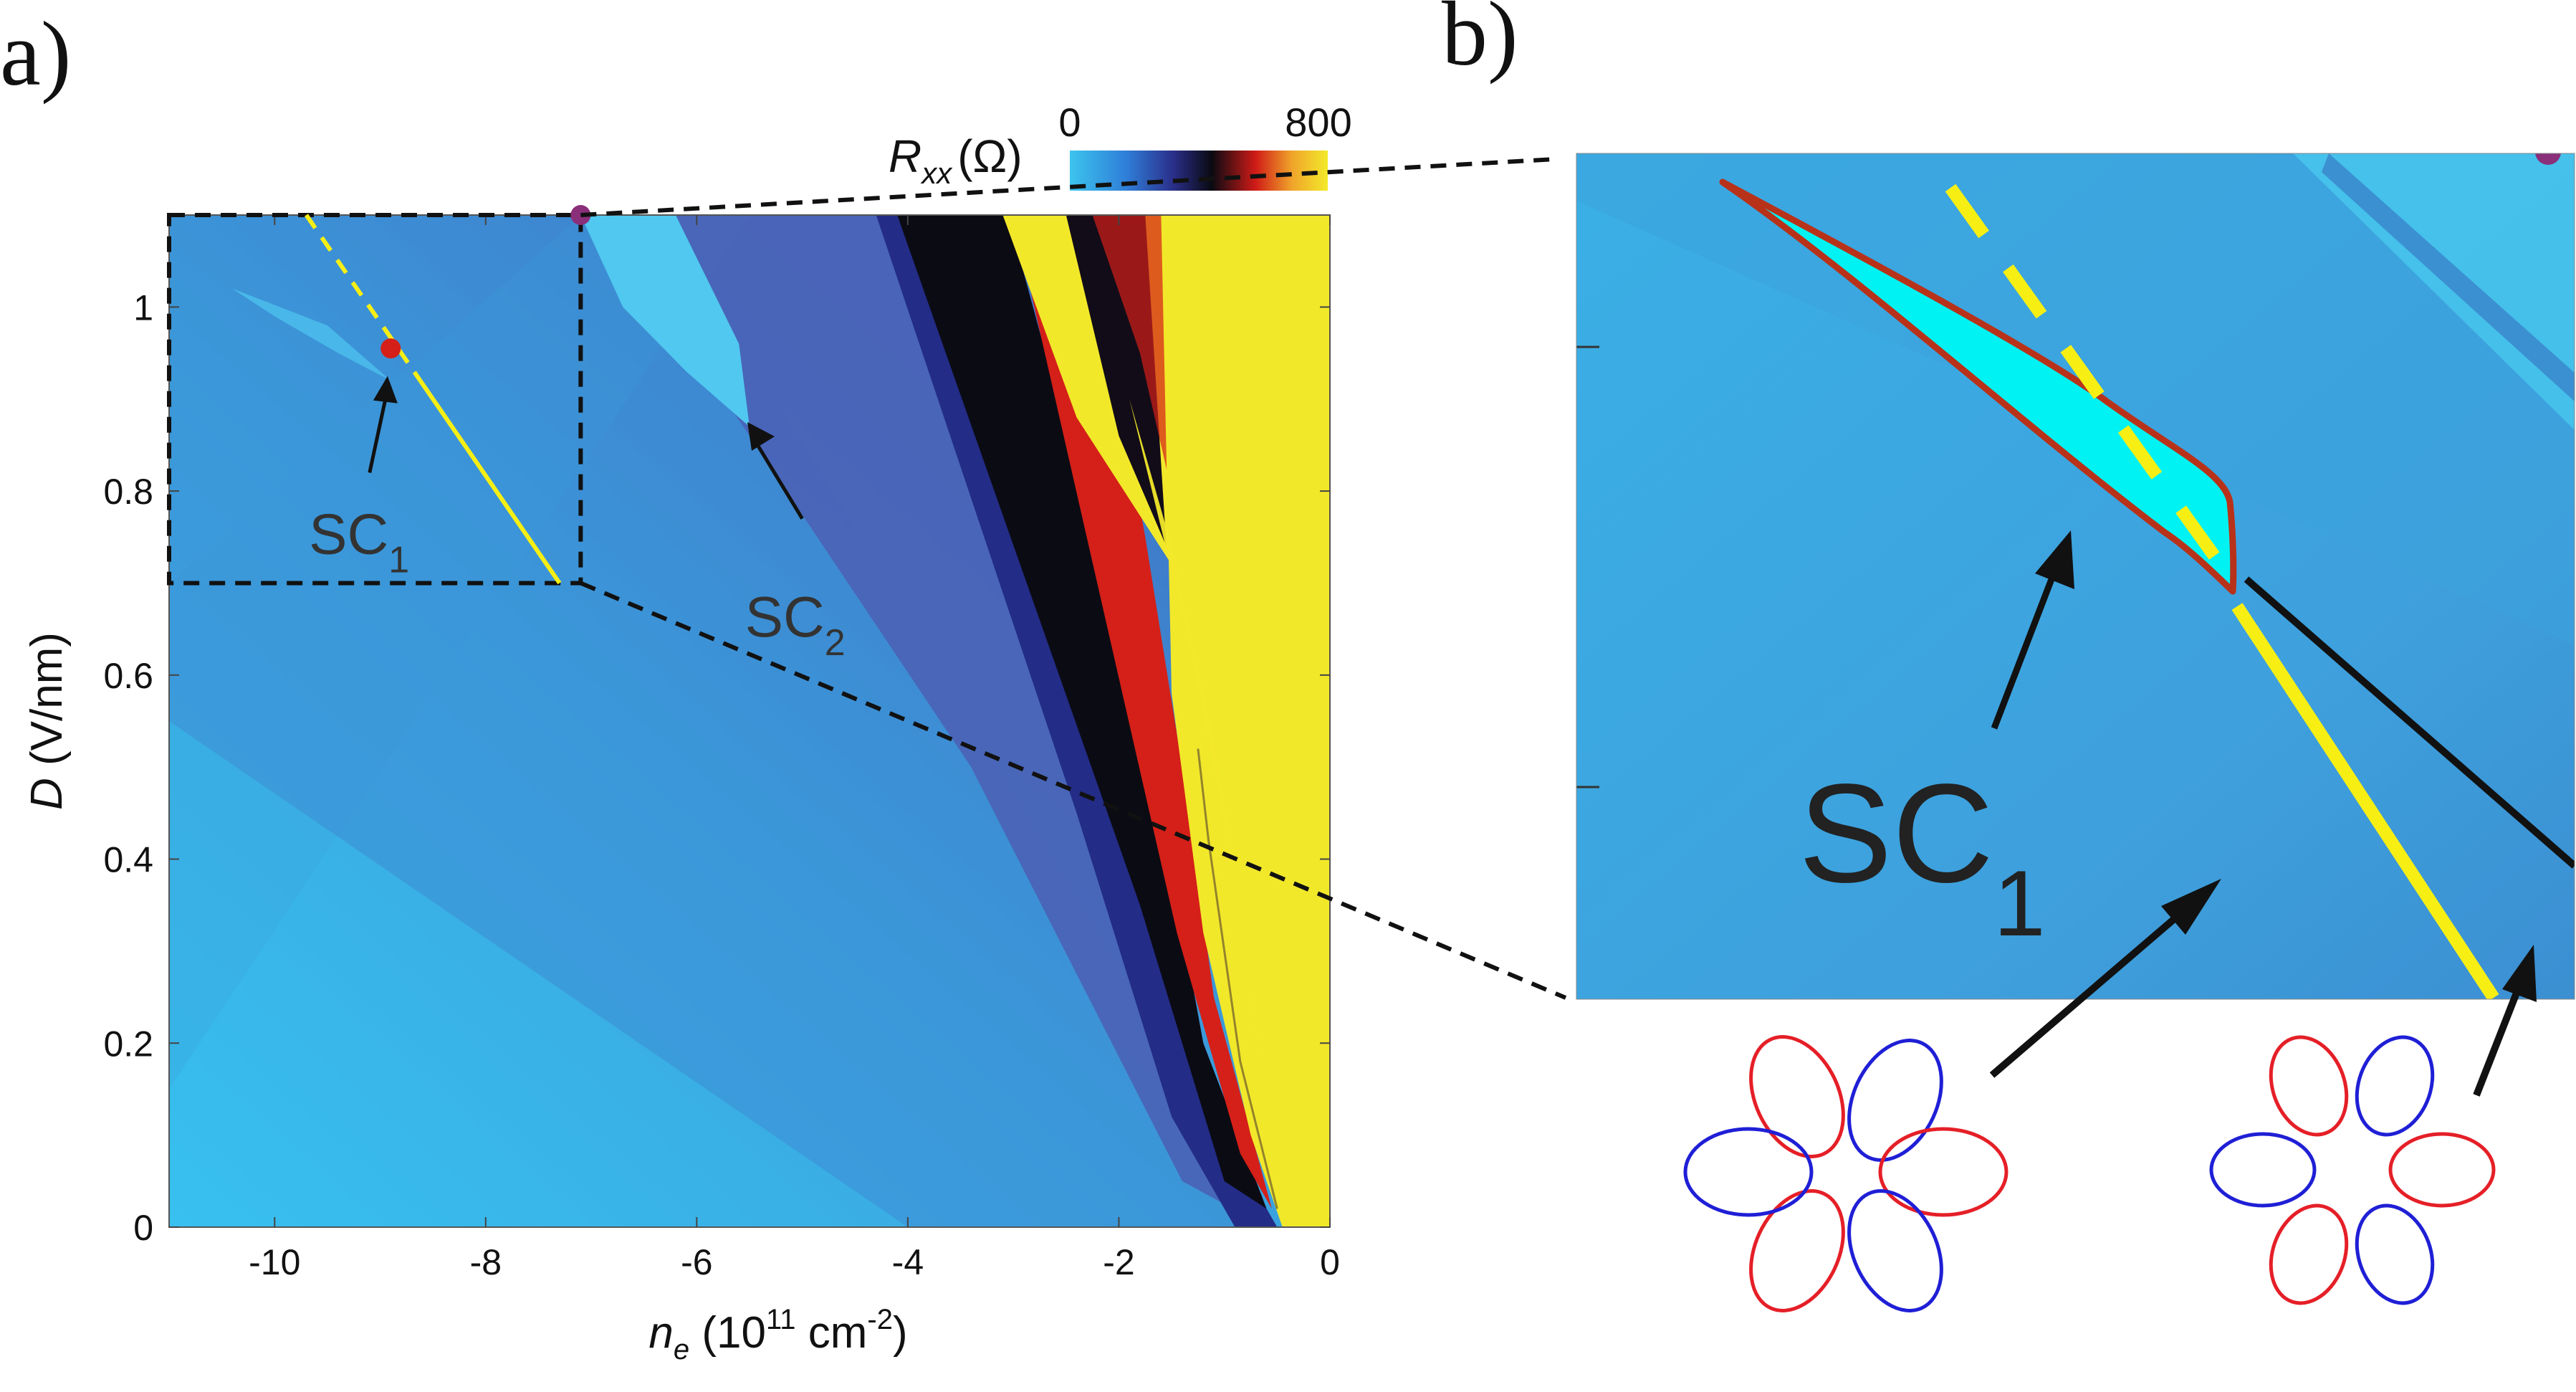  What do you see at coordinates (1118, 1262) in the screenshot?
I see `x-tick-label: -2` at bounding box center [1118, 1262].